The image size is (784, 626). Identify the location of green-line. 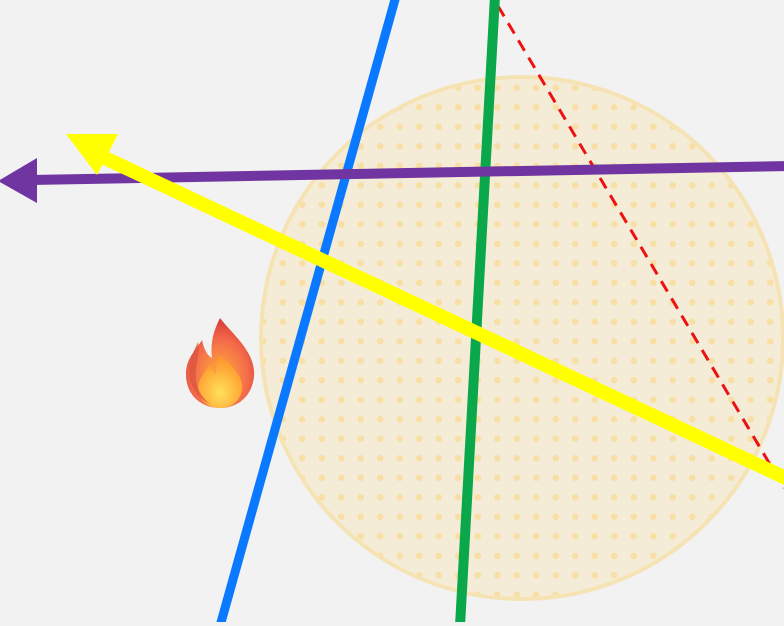
(477, 313).